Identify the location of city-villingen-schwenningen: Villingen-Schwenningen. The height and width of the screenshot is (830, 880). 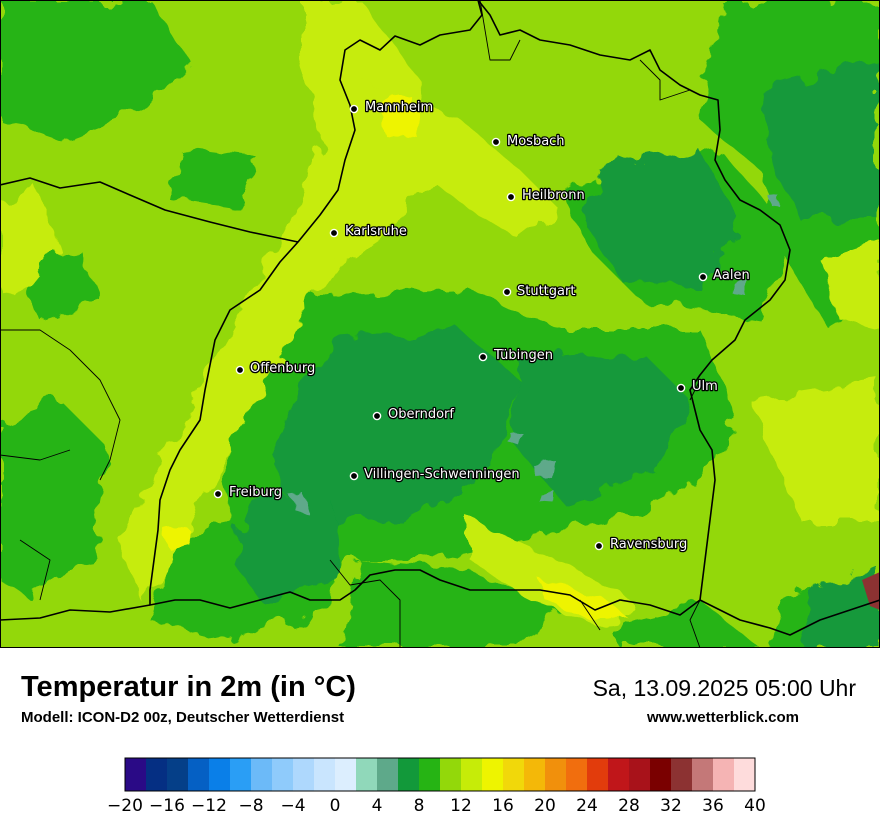
(435, 474).